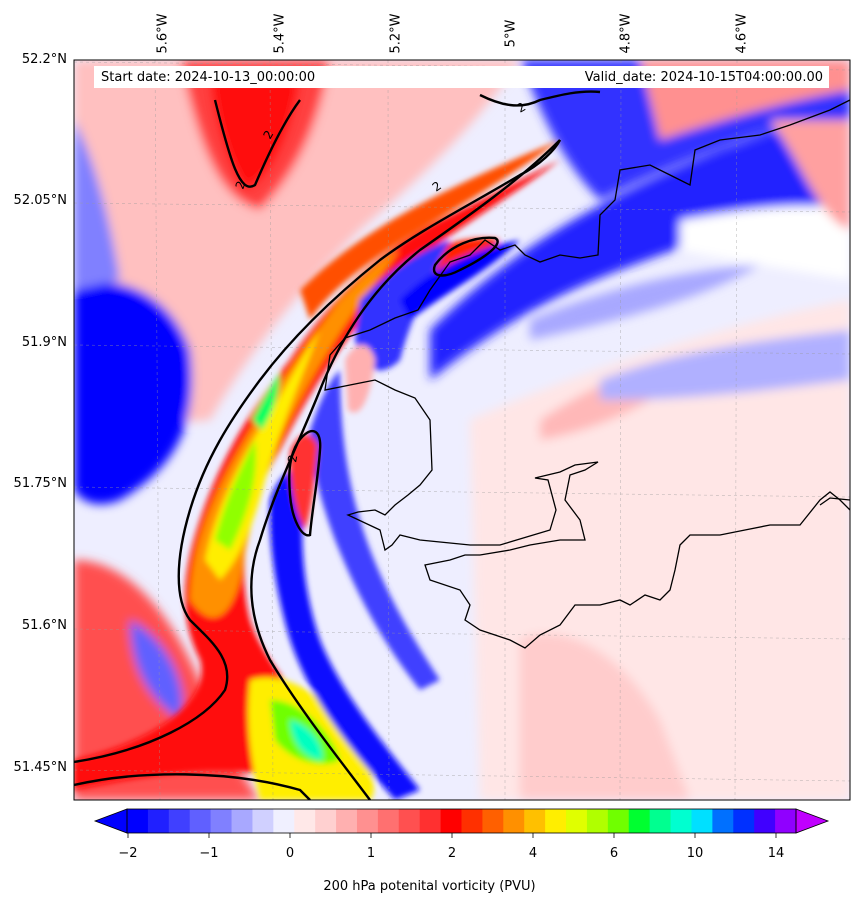 The height and width of the screenshot is (907, 859). I want to click on longitude-label: 5.4°W, so click(280, 33).